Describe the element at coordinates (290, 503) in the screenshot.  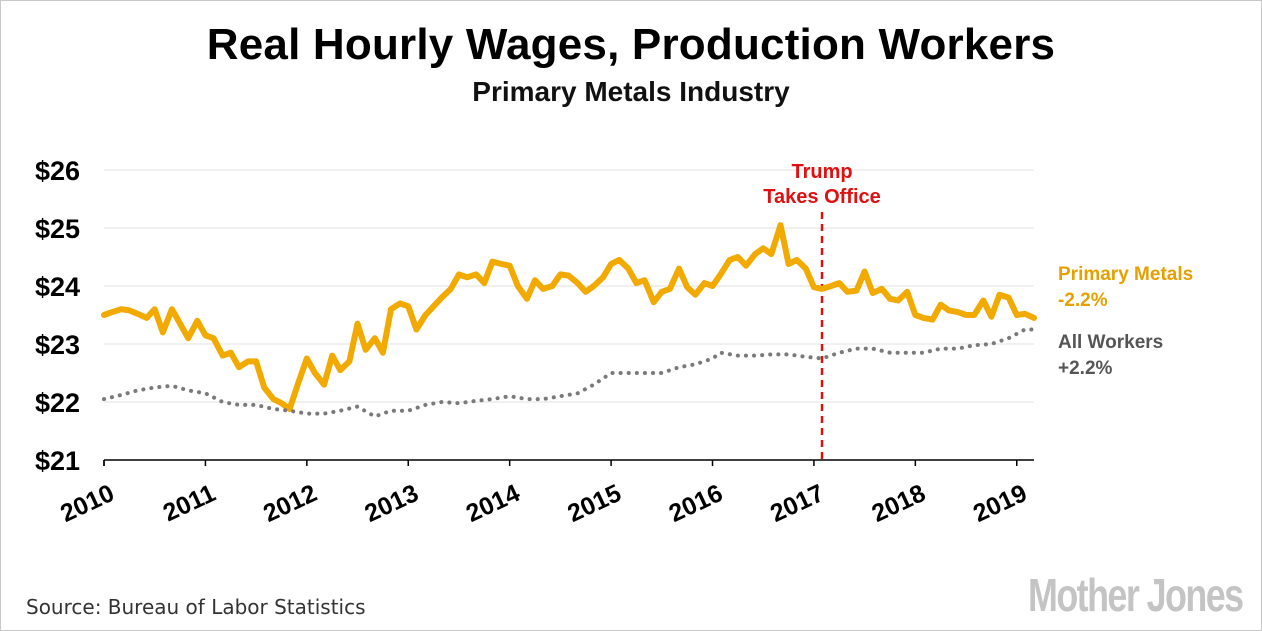
I see `x-tick-label: 2012` at that location.